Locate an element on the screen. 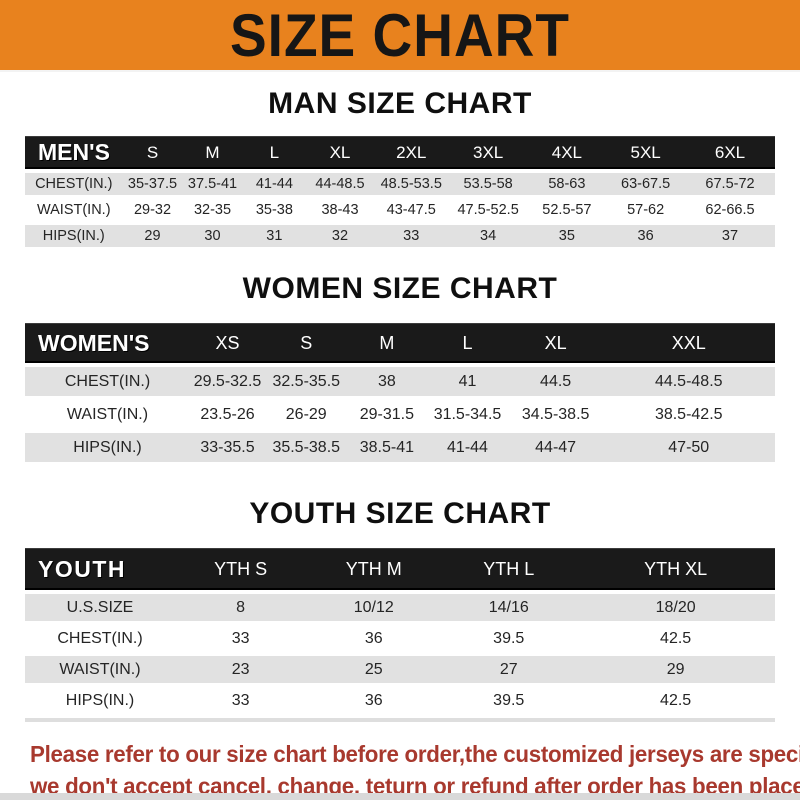 Image resolution: width=800 pixels, height=802 pixels. youth-chest-row: CHEST(IN.) 33 36 39.5 42.5 is located at coordinates (400, 638).